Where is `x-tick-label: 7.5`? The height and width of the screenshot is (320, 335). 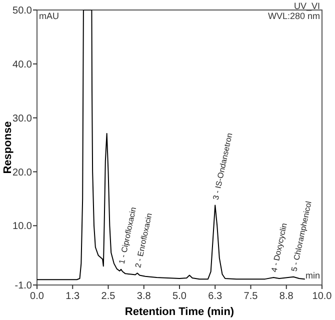
x-tick-label: 7.5 is located at coordinates (251, 296).